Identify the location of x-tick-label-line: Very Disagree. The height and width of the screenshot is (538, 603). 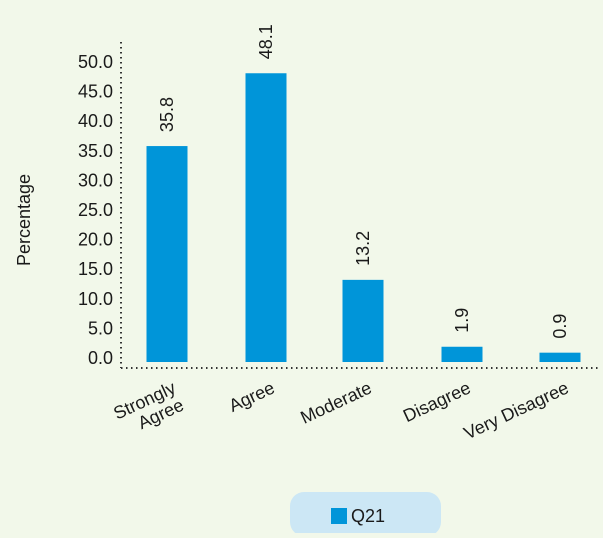
(516, 410).